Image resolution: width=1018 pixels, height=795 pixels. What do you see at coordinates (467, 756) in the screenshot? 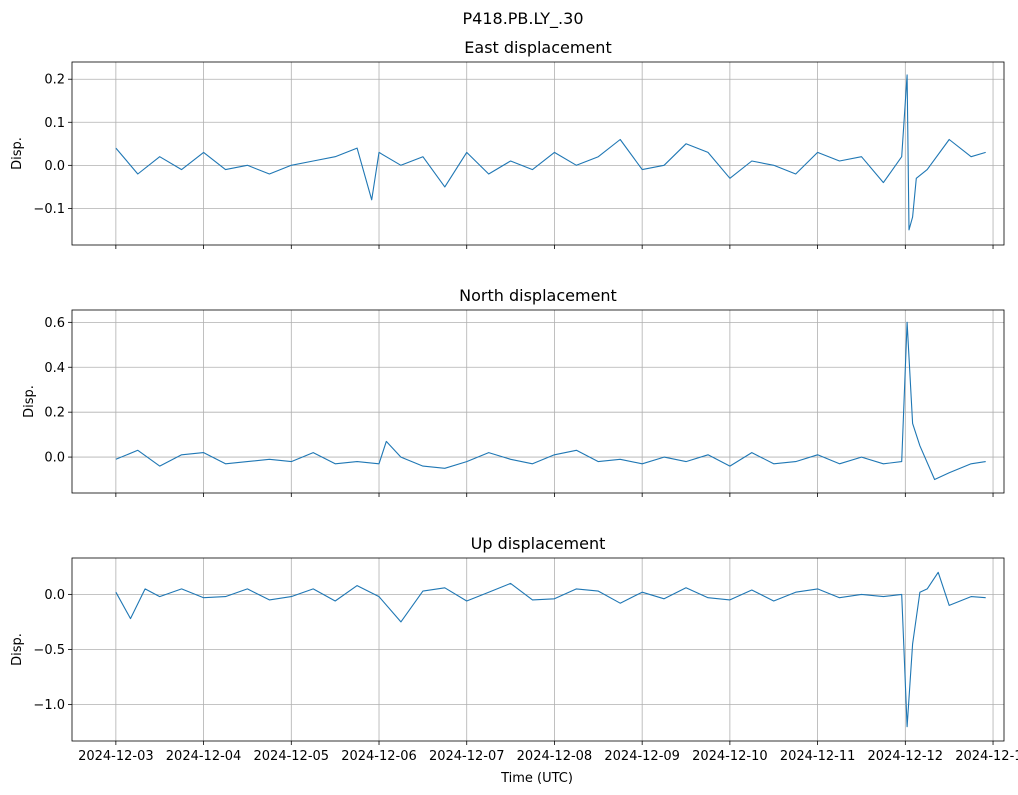
I see `x-tick-label: 2024-12-07` at bounding box center [467, 756].